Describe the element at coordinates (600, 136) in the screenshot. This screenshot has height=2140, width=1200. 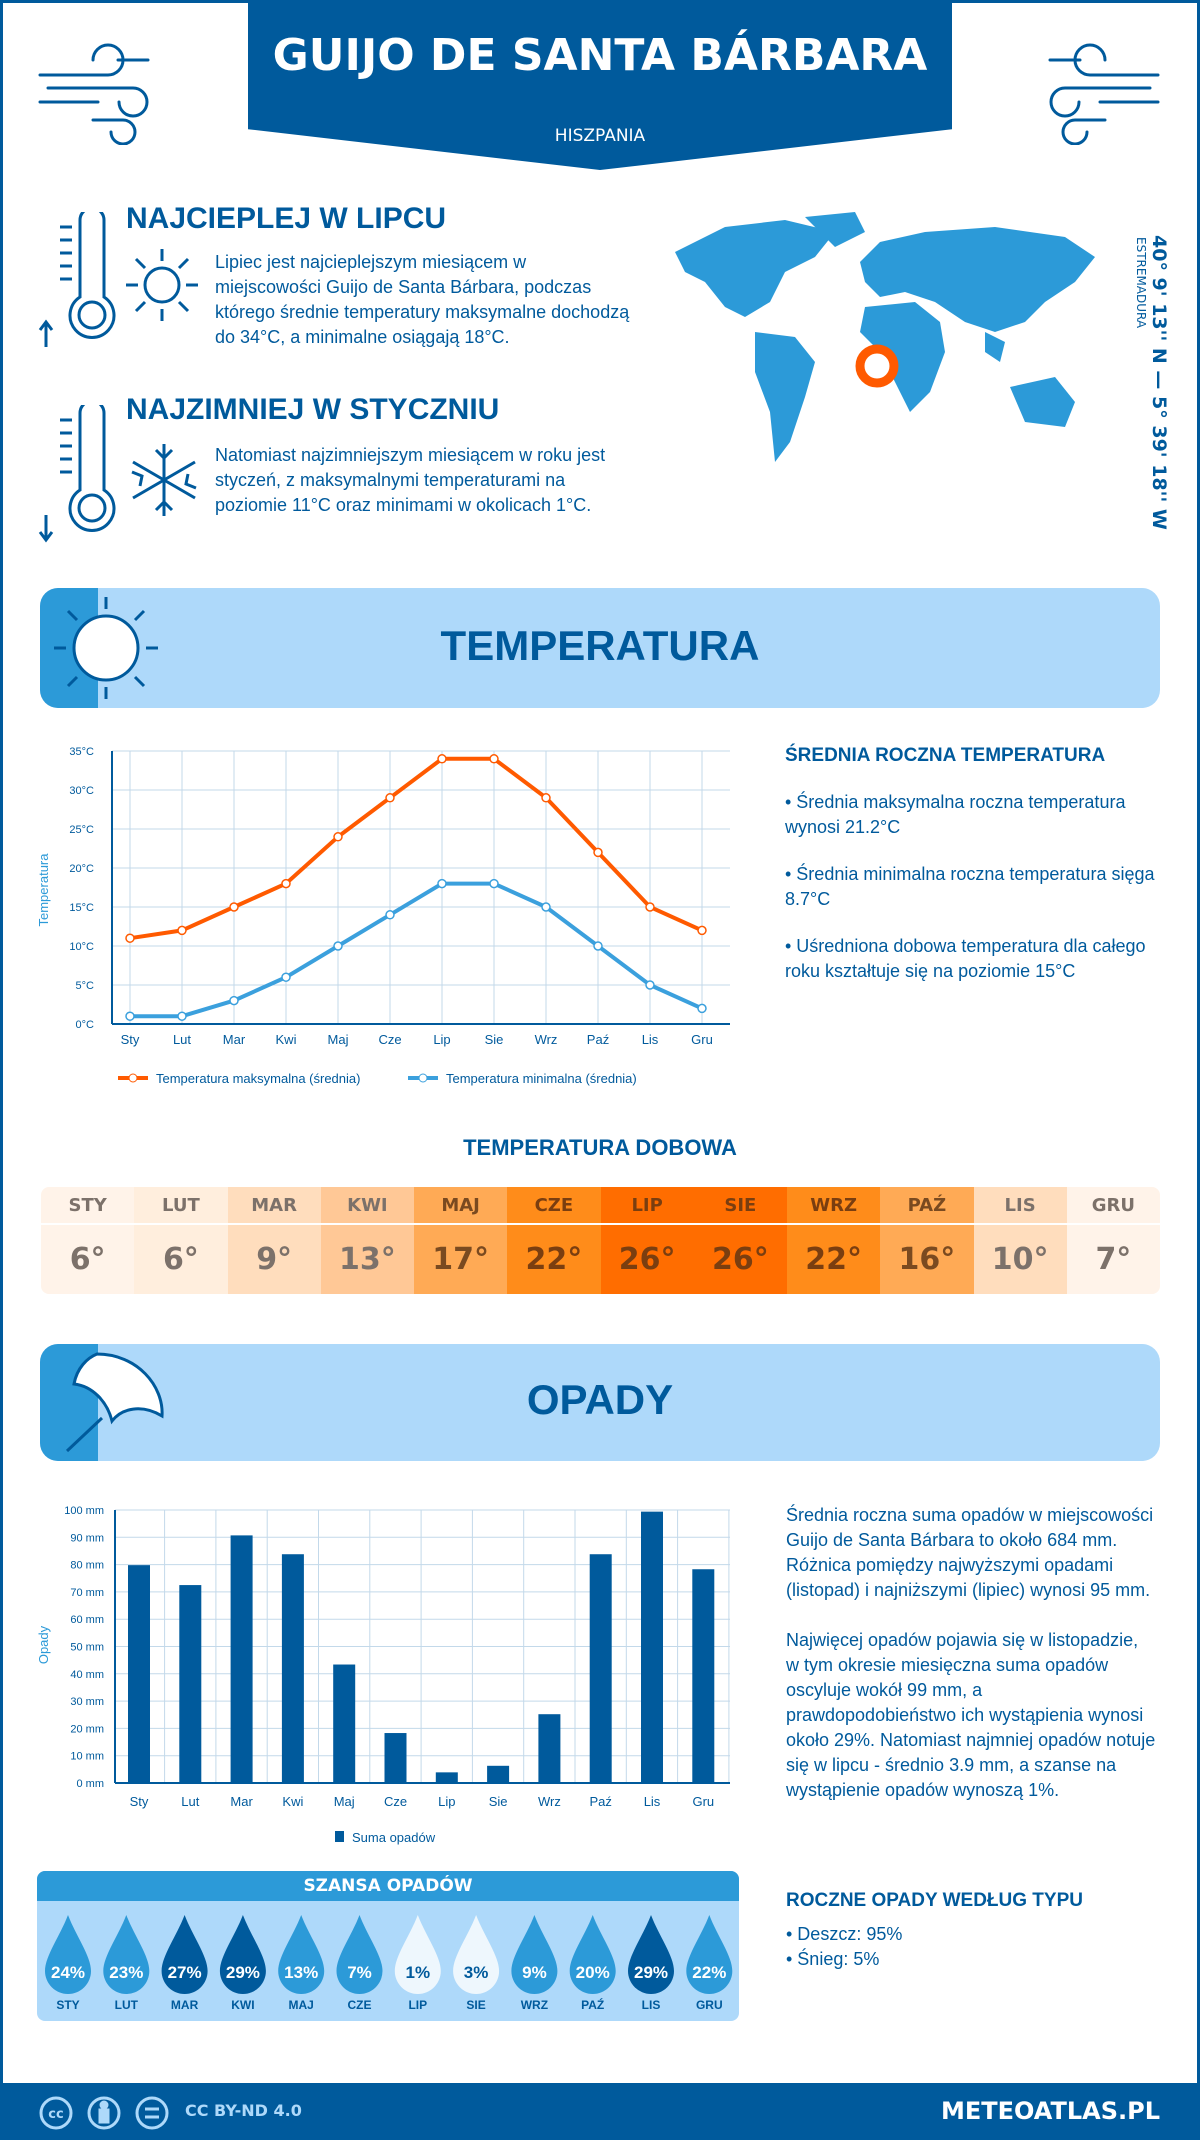
I see `country-label: HISZPANIA` at that location.